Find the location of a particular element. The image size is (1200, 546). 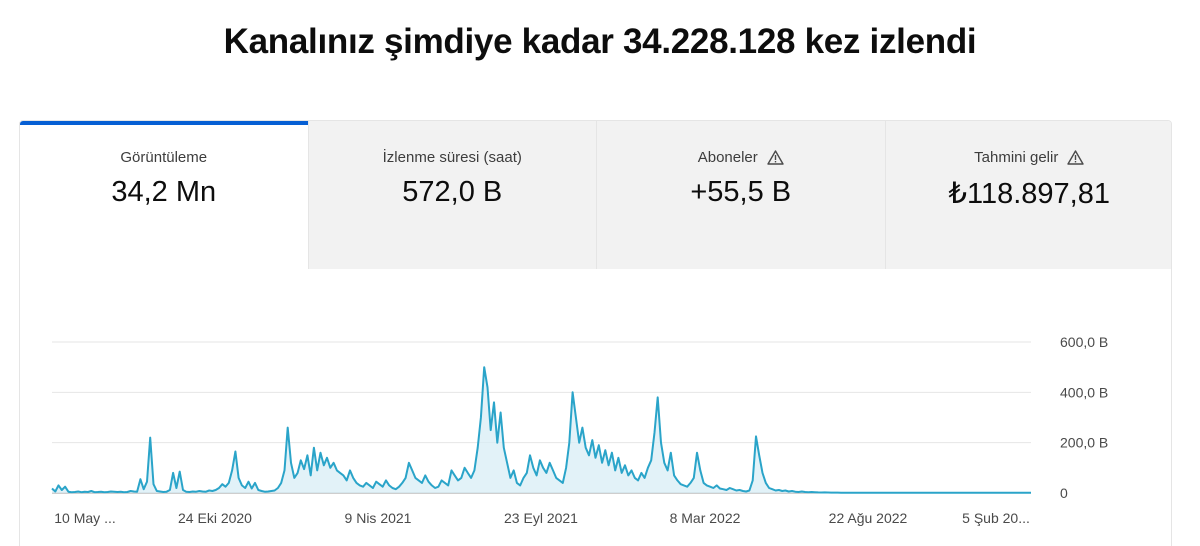

tab-label: İzlenme süresi (saat) is located at coordinates (452, 157).